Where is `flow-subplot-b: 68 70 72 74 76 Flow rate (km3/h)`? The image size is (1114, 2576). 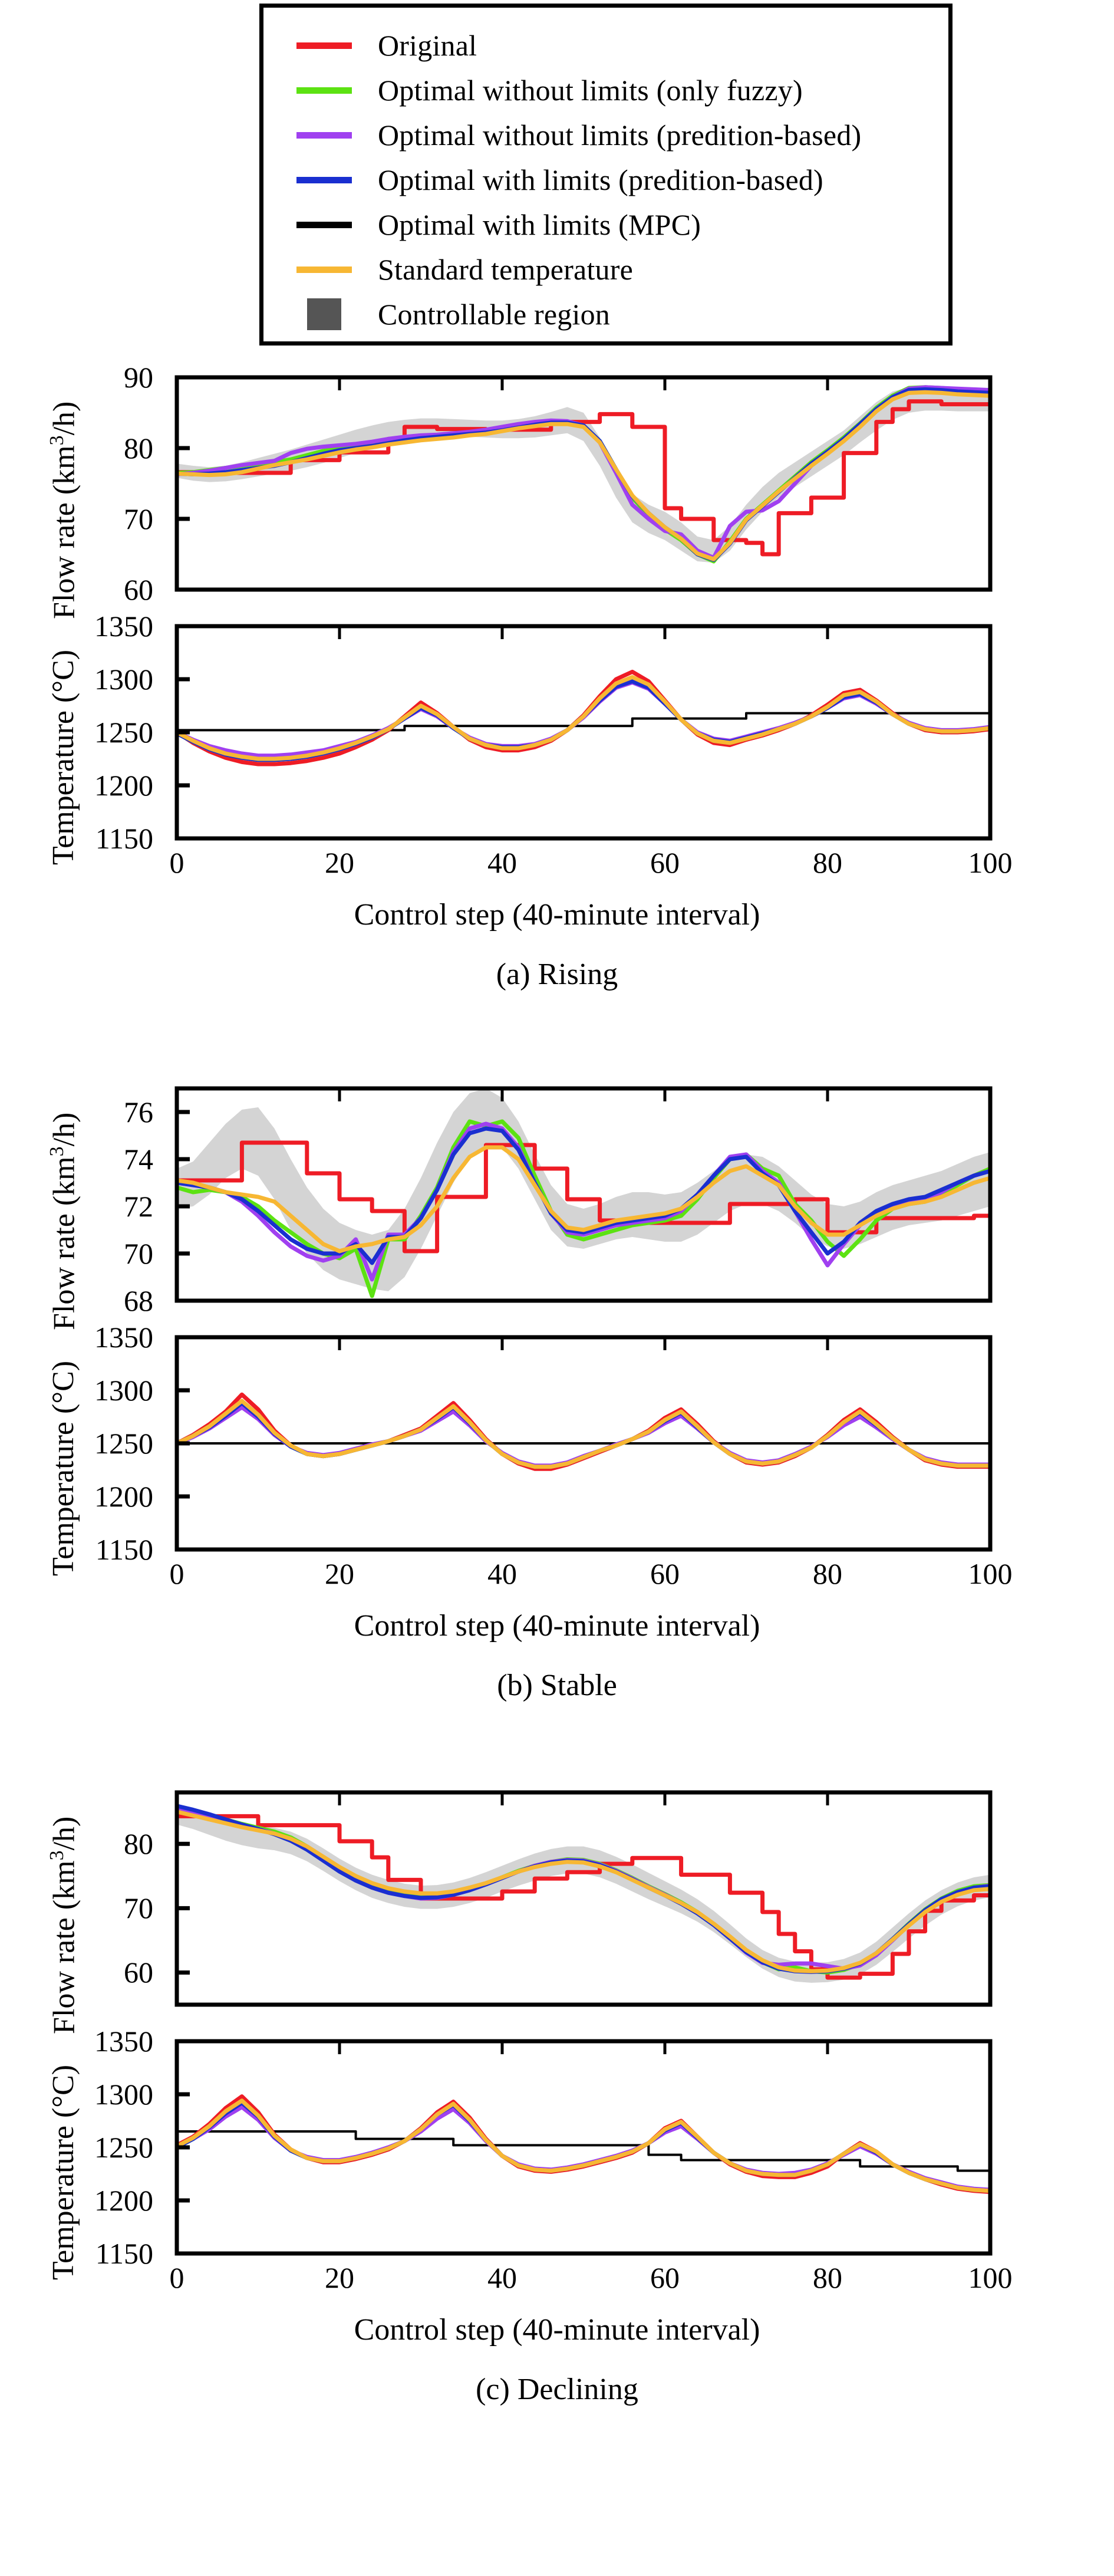
flow-subplot-b: 68 70 72 74 76 Flow rate (km3/h) is located at coordinates (557, 1203).